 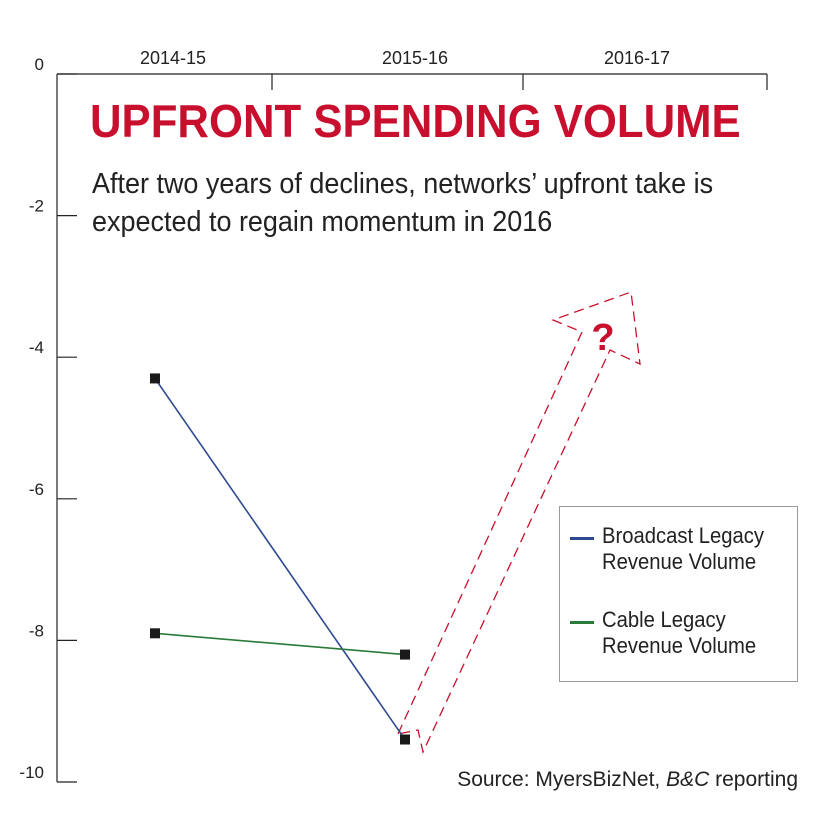 I want to click on legend-item-broadcast: Broadcast Legacy Revenue Volume, so click(x=676, y=549).